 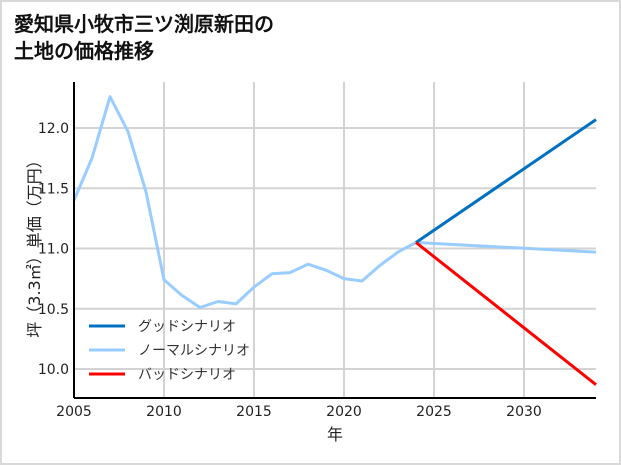 What do you see at coordinates (34, 244) in the screenshot?
I see `y-axis-label: 坪（3.3㎡）単価（万円）` at bounding box center [34, 244].